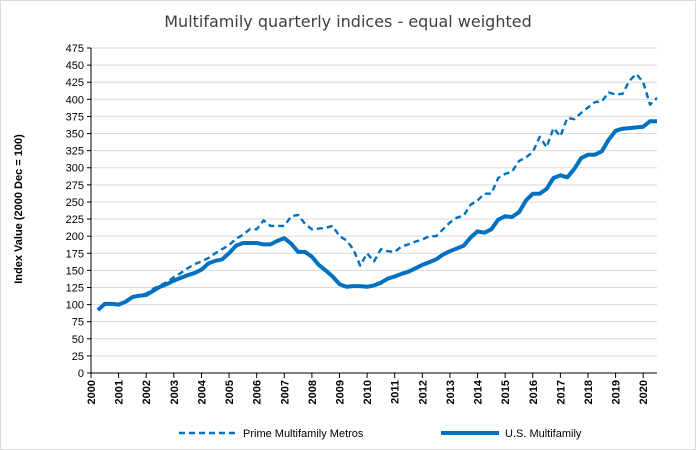 Image resolution: width=696 pixels, height=450 pixels. Describe the element at coordinates (451, 392) in the screenshot. I see `x-tick-label-2013: 2013` at that location.